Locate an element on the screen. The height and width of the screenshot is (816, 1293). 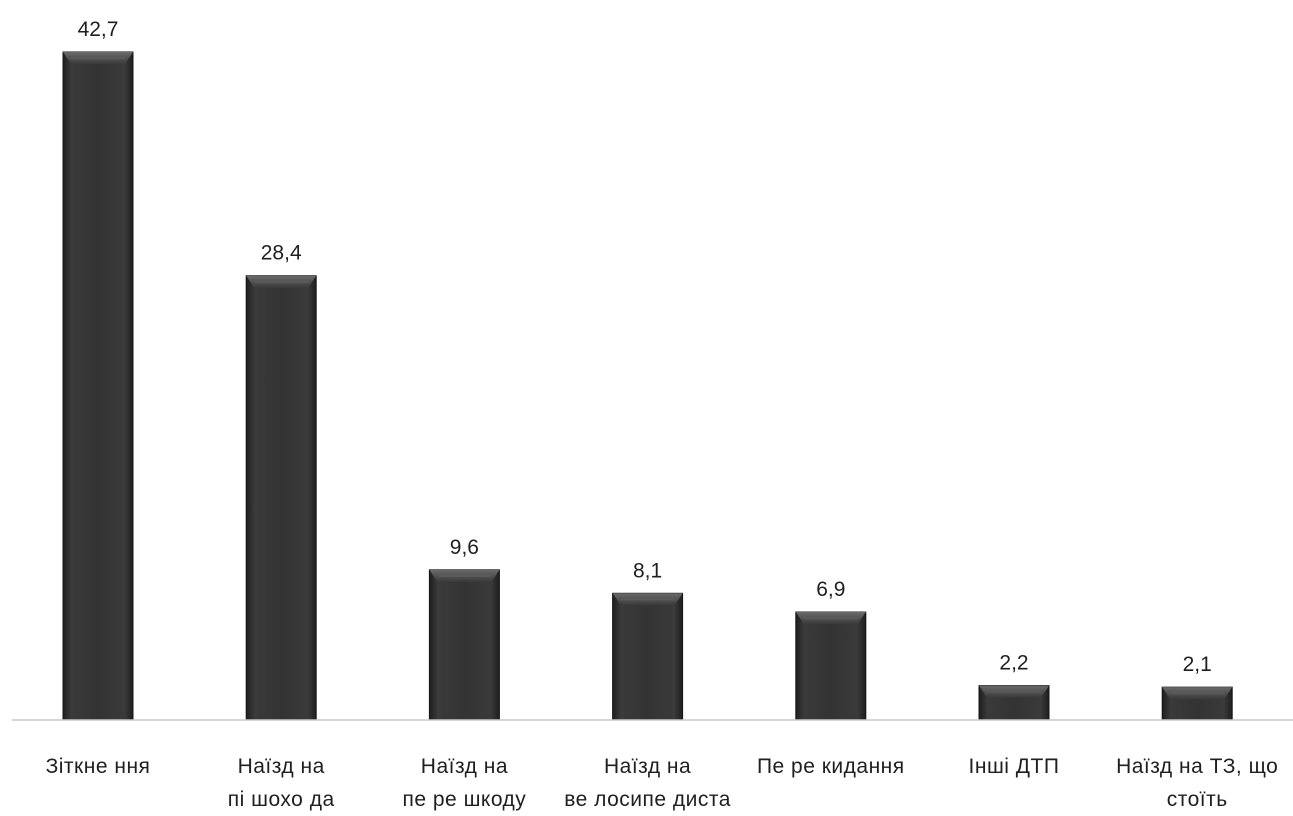
data-label: 28,4 is located at coordinates (281, 253).